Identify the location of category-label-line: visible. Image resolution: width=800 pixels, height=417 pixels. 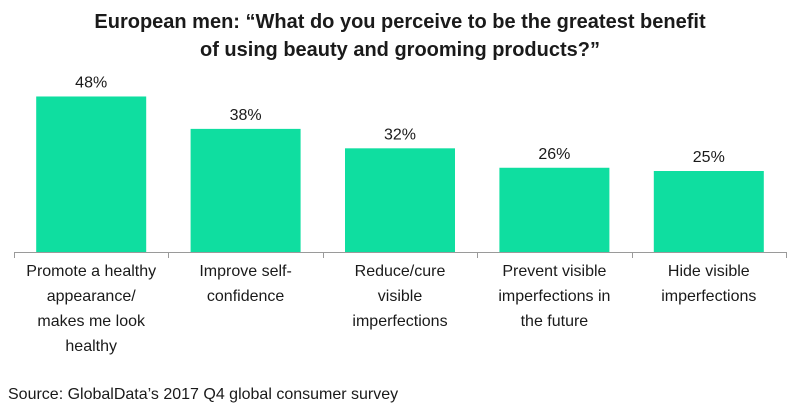
(400, 296).